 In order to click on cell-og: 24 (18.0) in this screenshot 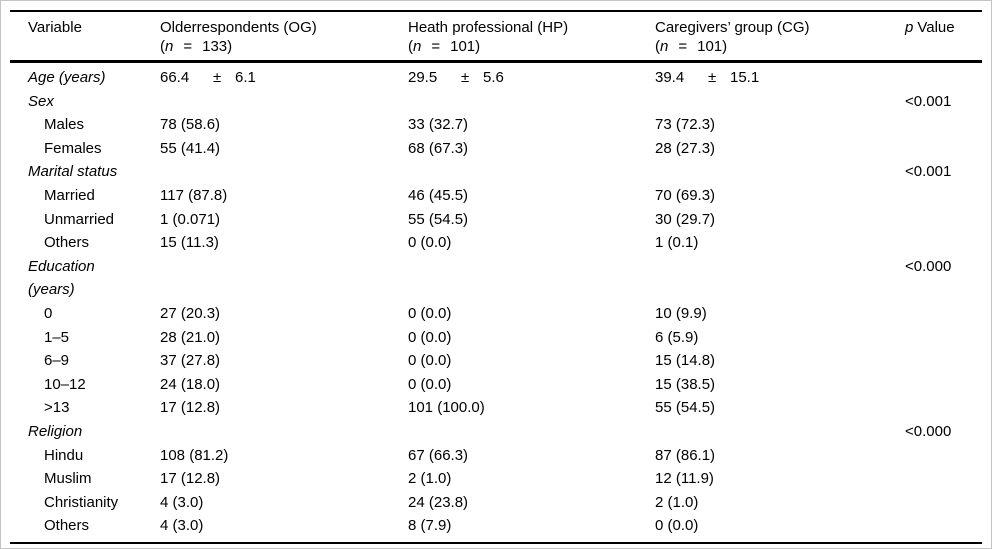, I will do `click(190, 384)`.